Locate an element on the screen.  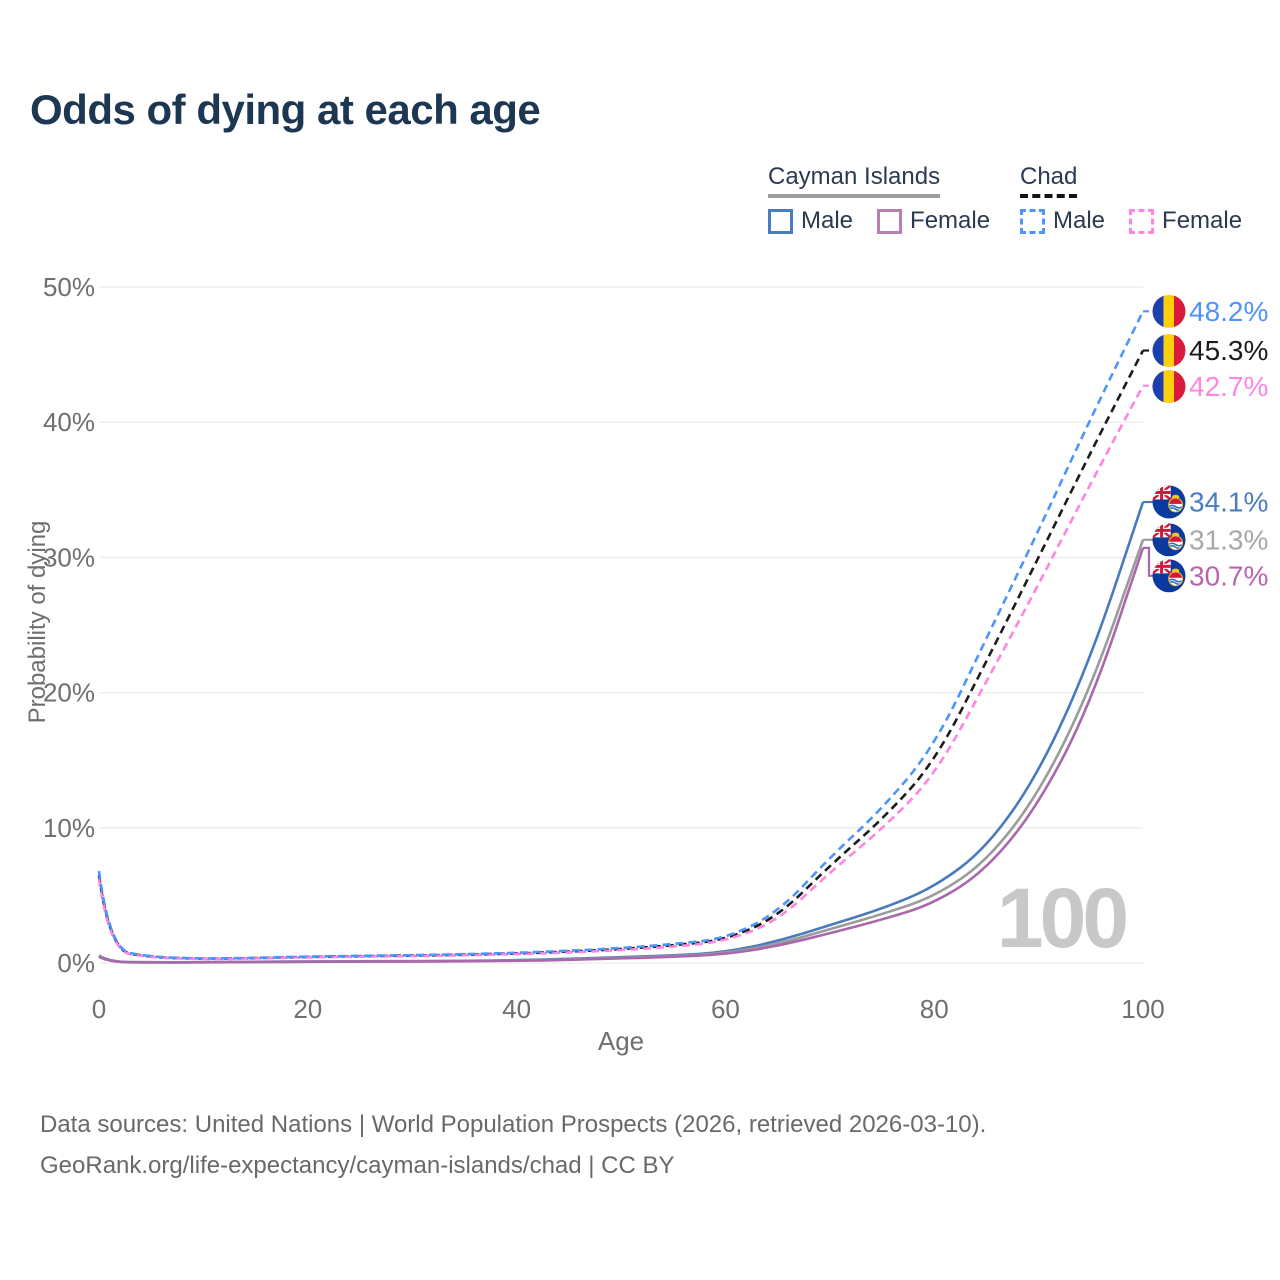
y-tick-label: 50% is located at coordinates (69, 287).